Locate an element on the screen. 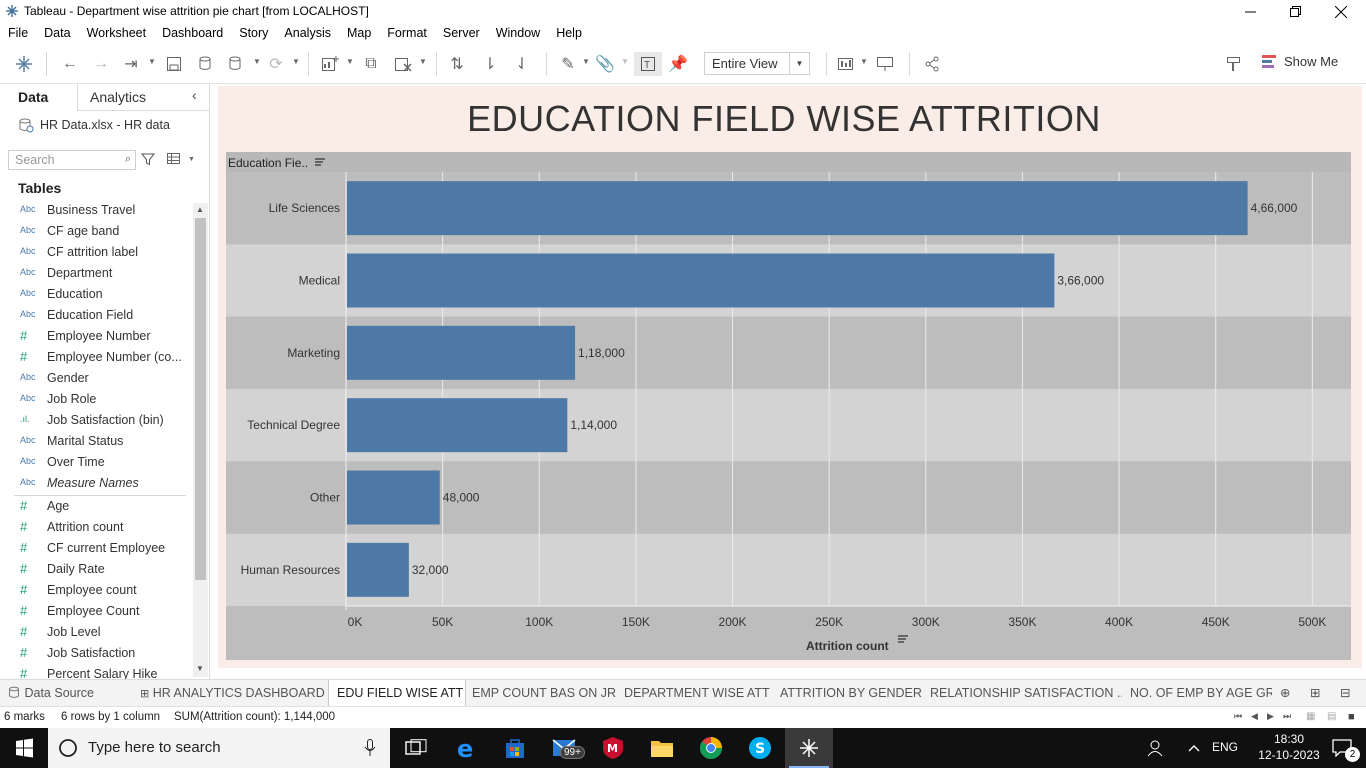  scroll-up-icon: ▲ is located at coordinates (200, 209).